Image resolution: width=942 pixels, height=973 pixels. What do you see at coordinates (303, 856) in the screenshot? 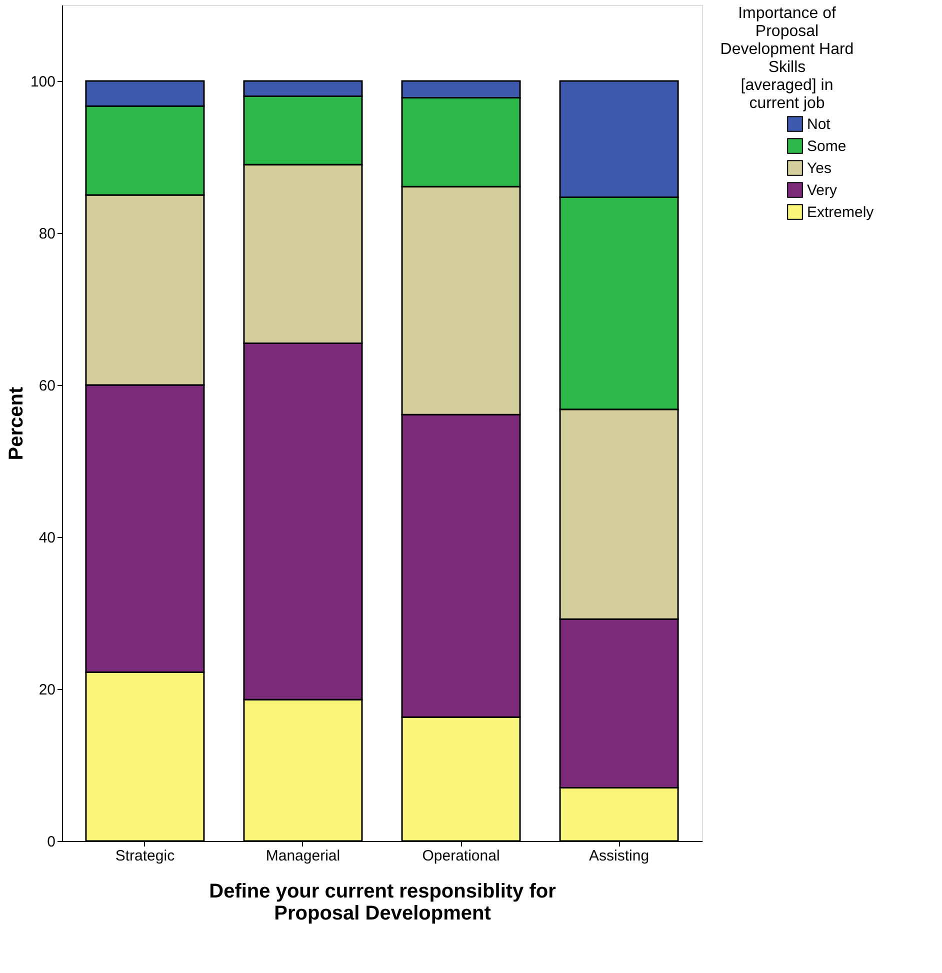
I see `x-tick-label: Managerial` at bounding box center [303, 856].